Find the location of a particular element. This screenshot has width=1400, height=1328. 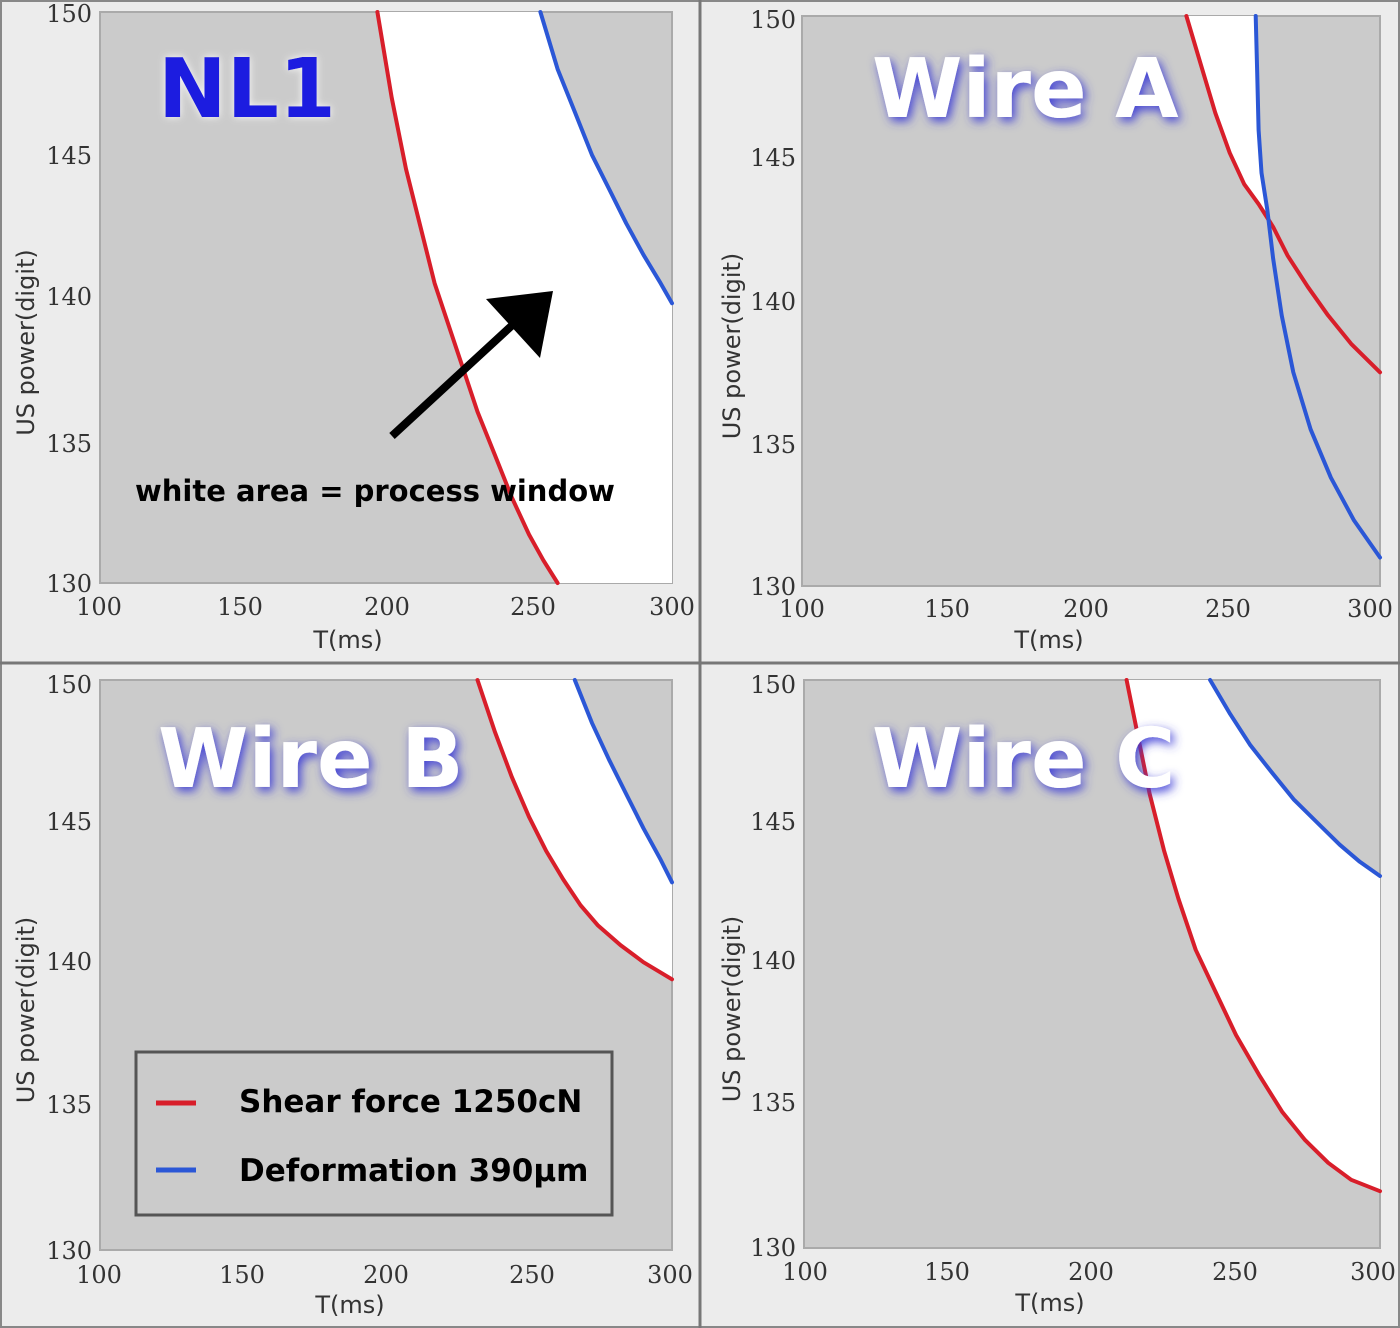

panel-title-nl1: NL1 is located at coordinates (247, 89).